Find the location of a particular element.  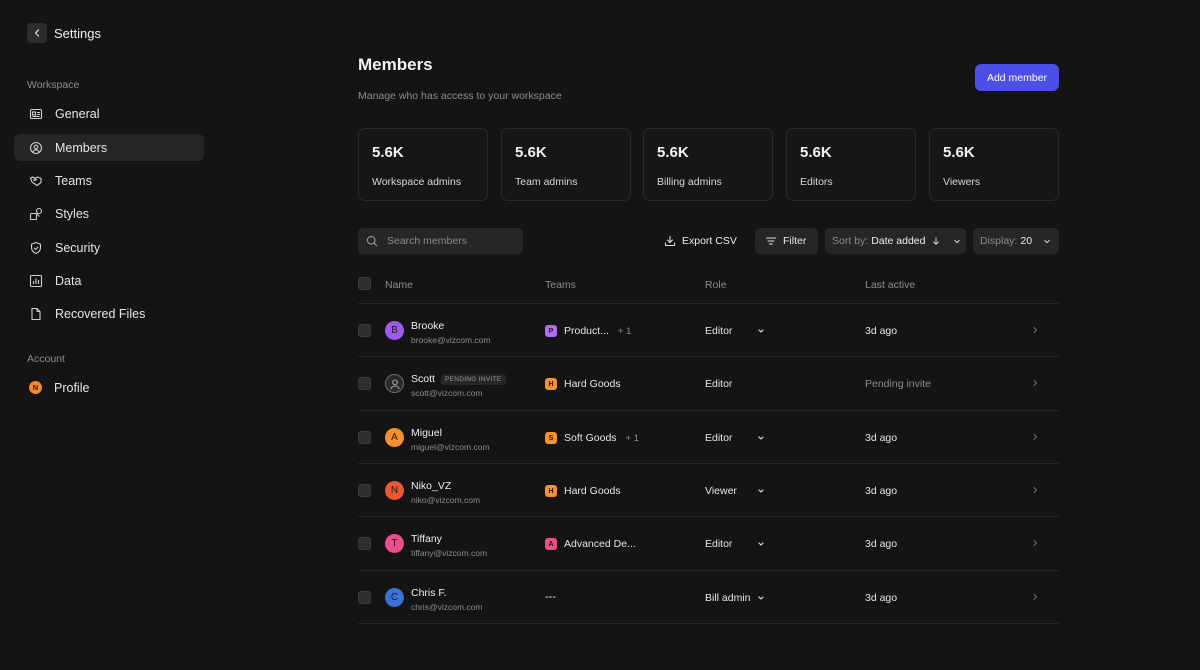

sidebar-item-label: Profile is located at coordinates (72, 387).